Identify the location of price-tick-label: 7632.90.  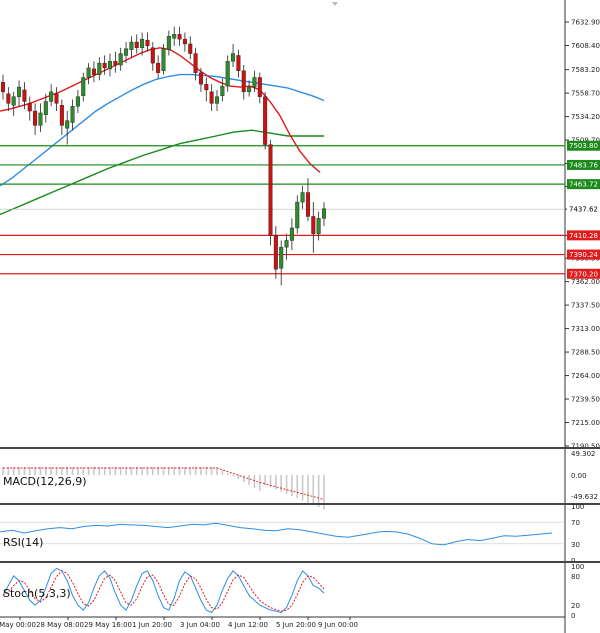
(585, 23).